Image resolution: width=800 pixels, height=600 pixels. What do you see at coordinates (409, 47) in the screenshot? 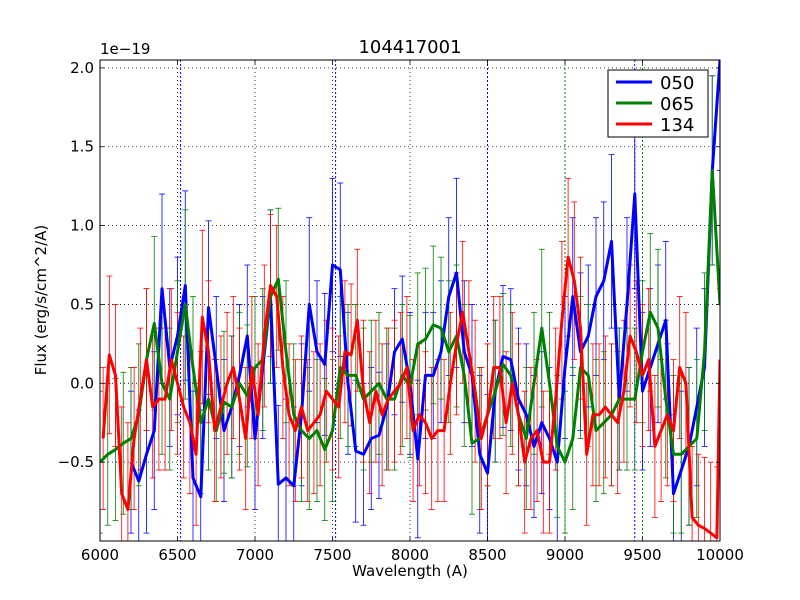
I see `chart-title: 104417001` at bounding box center [409, 47].